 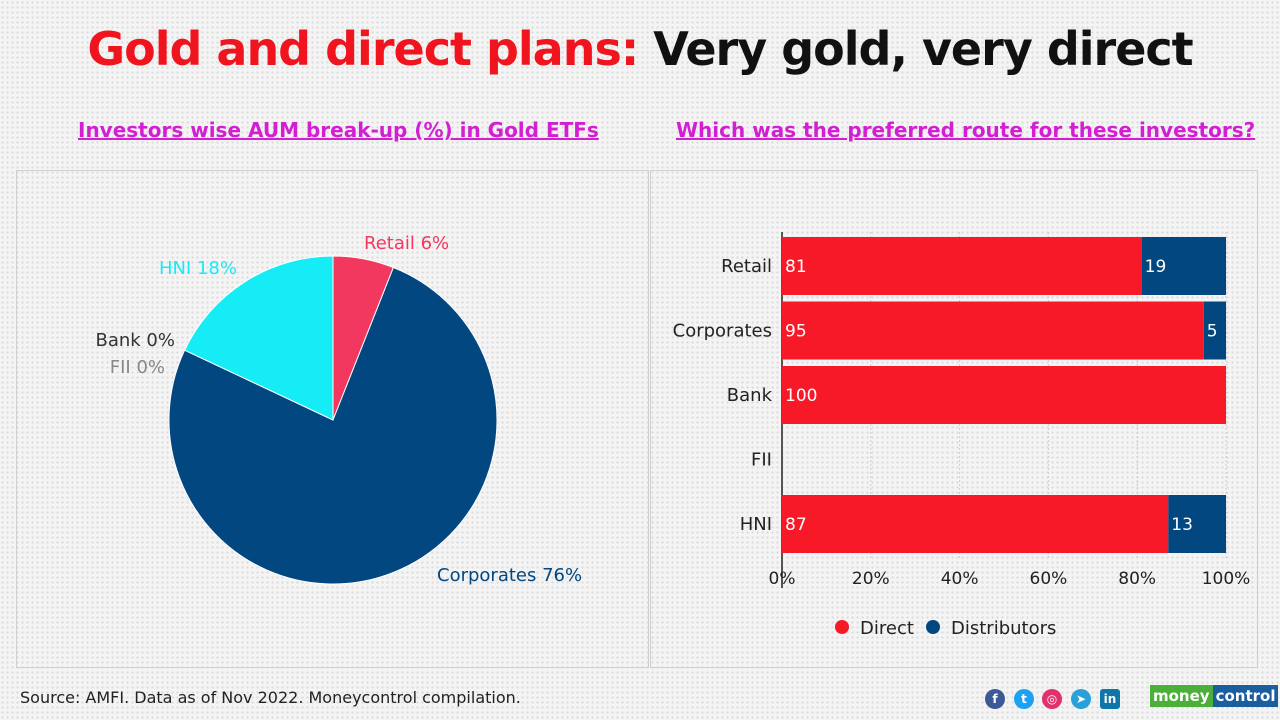 What do you see at coordinates (406, 243) in the screenshot?
I see `pie-label: Retail 6%` at bounding box center [406, 243].